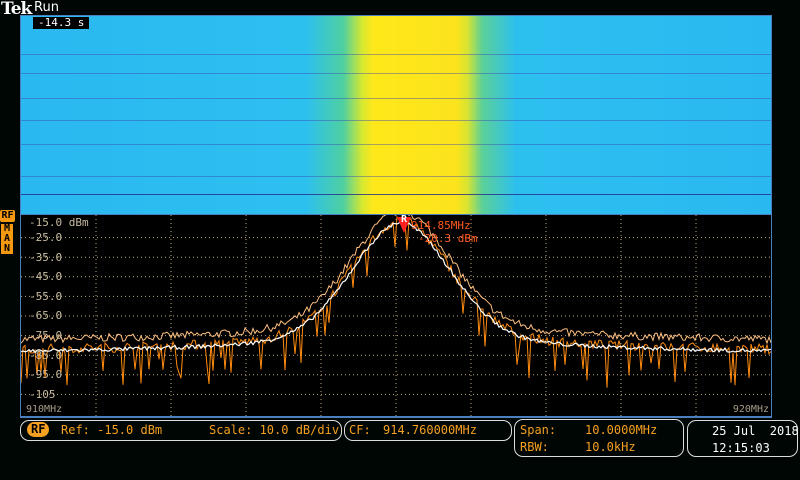  What do you see at coordinates (538, 430) in the screenshot?
I see `span-label: Span:` at bounding box center [538, 430].